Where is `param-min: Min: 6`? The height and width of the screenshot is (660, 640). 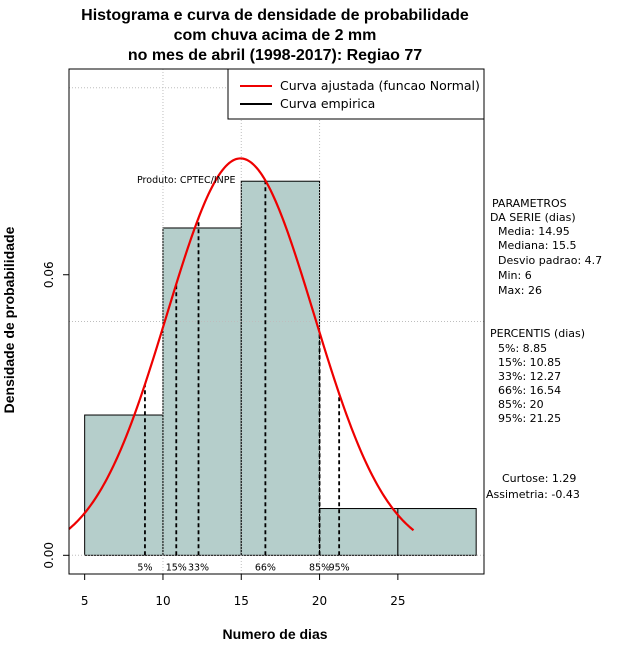 param-min: Min: 6 is located at coordinates (515, 275).